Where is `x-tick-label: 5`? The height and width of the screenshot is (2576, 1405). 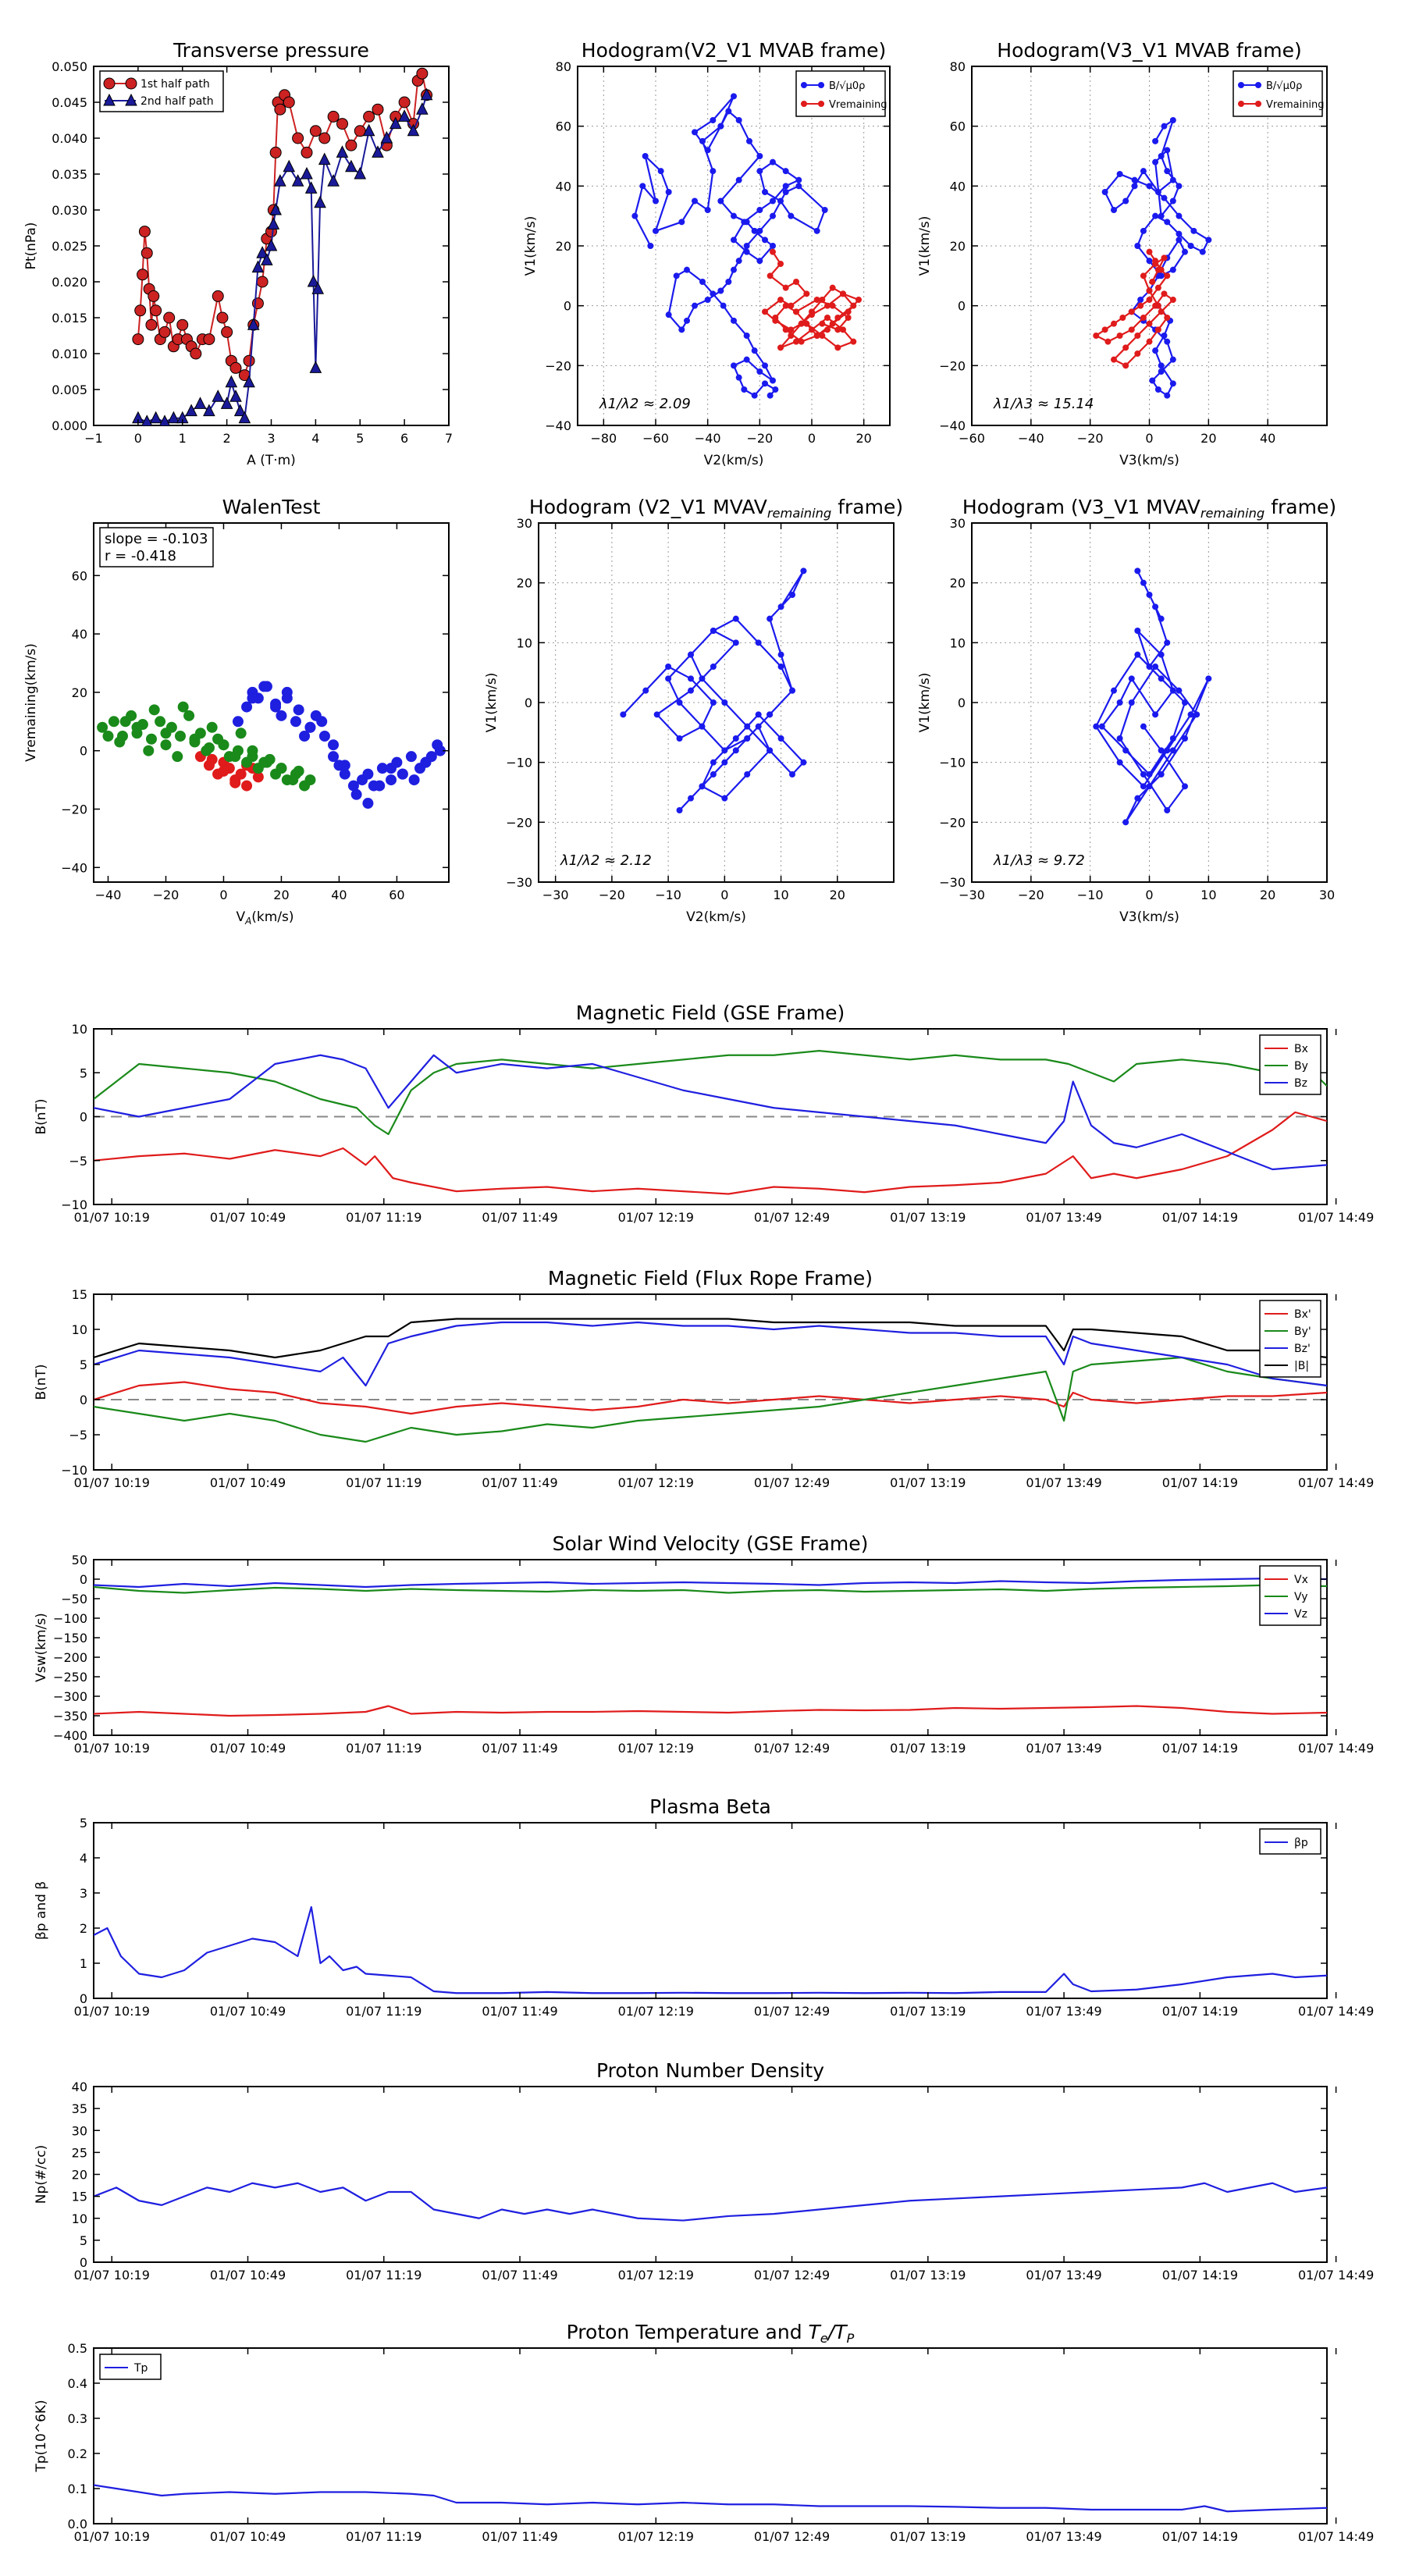
x-tick-label: 5 is located at coordinates (360, 439).